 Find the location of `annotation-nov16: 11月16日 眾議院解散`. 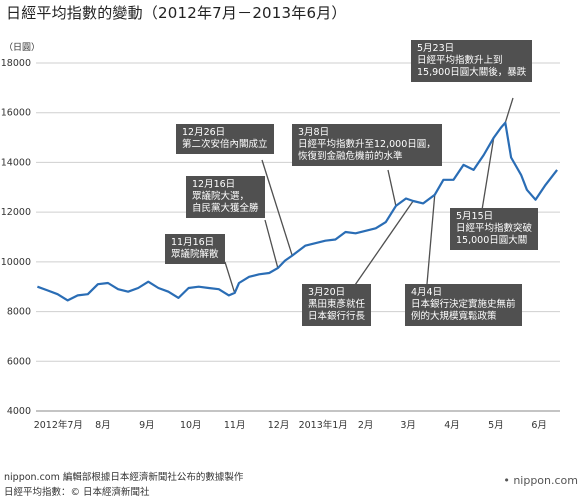

annotation-nov16: 11月16日 眾議院解散 is located at coordinates (195, 249).